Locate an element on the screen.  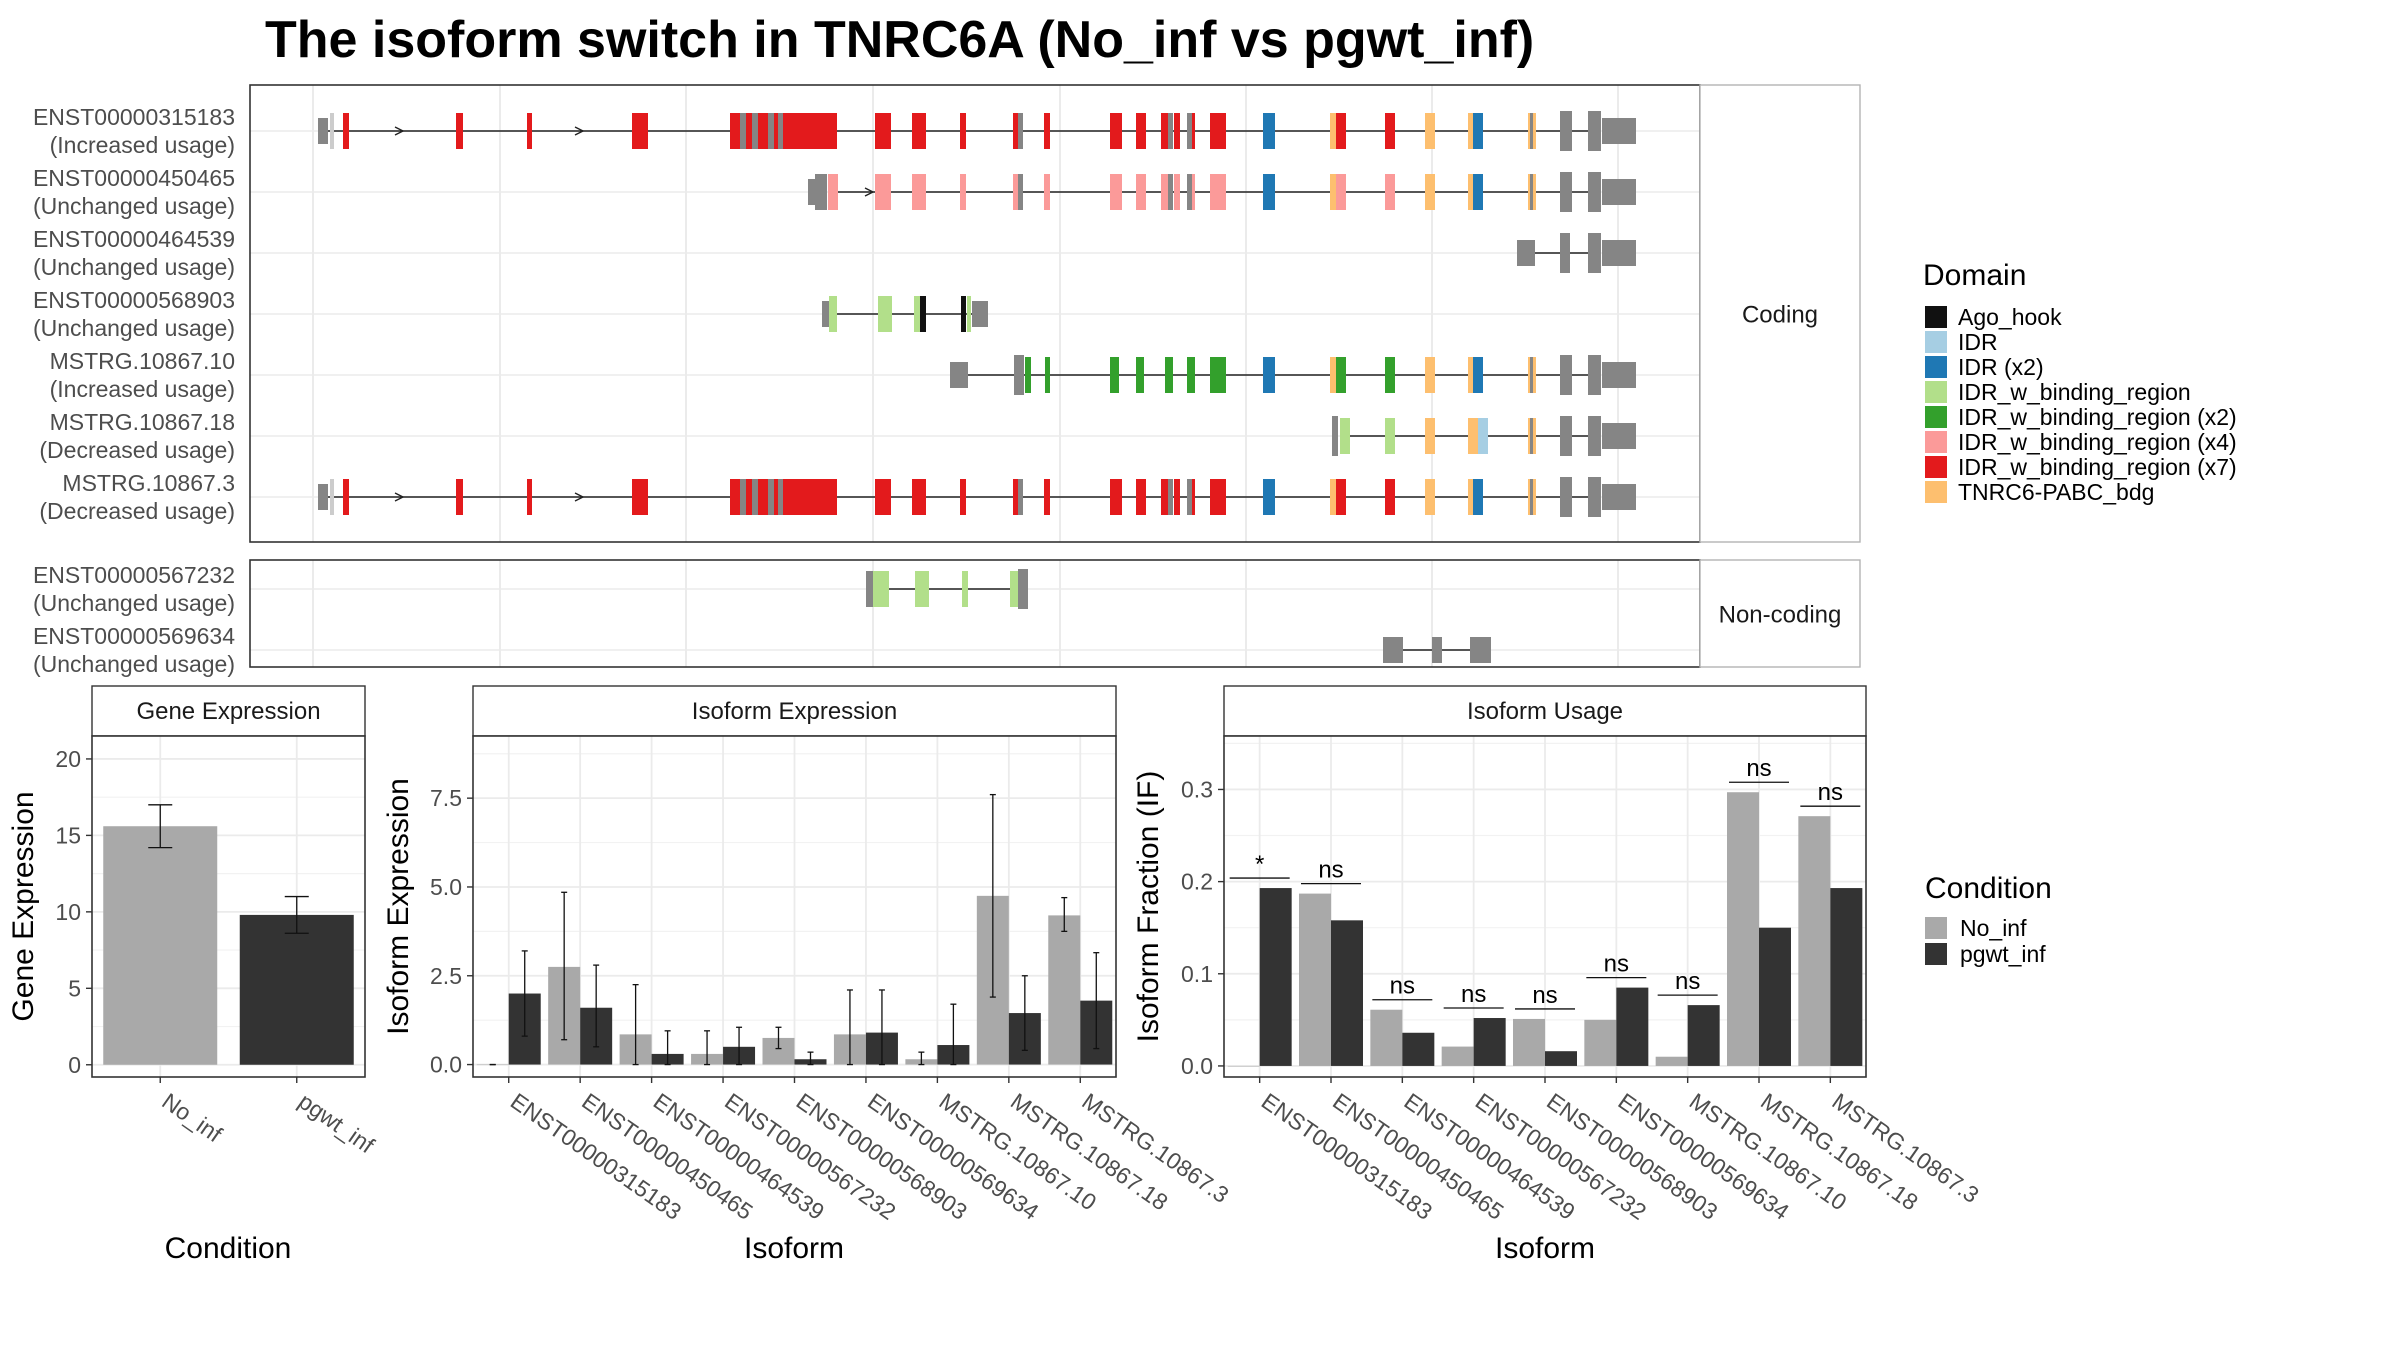
noncoding-panel-strip-label: Non-coding is located at coordinates (1780, 615).